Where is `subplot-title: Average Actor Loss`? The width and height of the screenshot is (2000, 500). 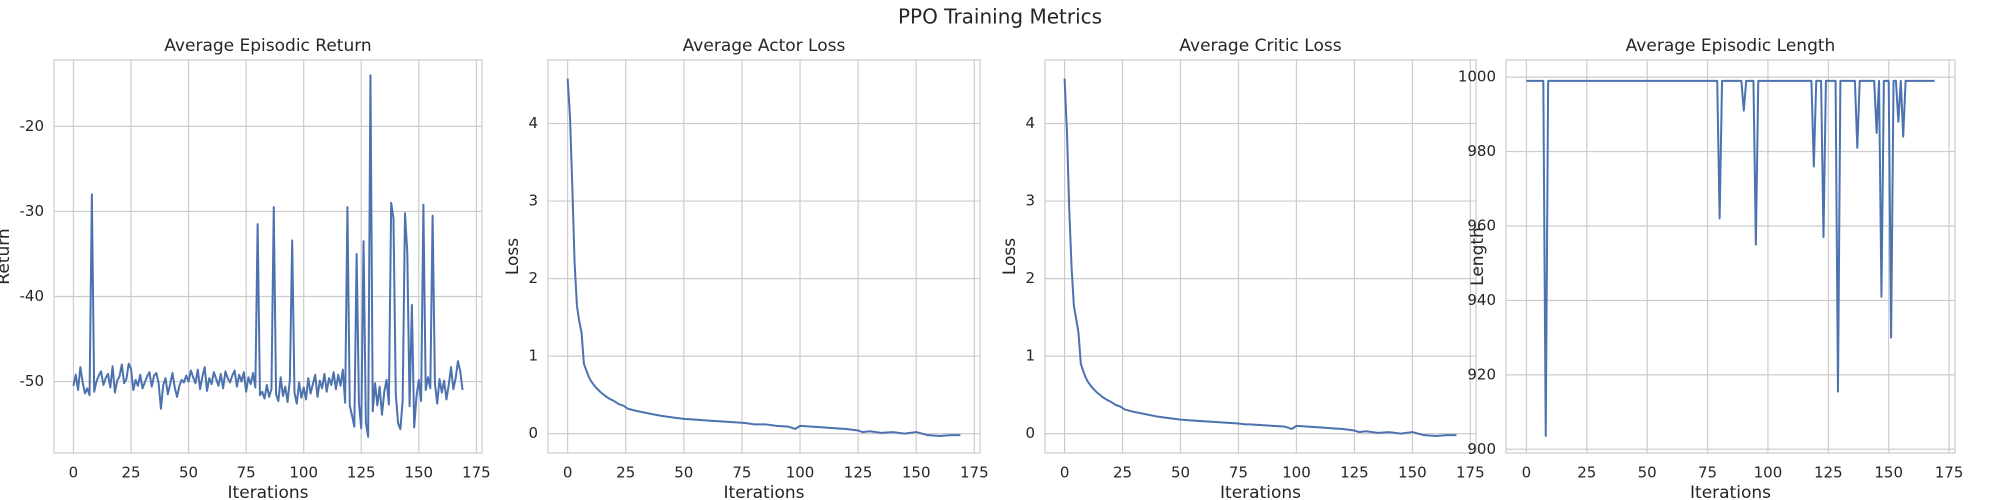
subplot-title: Average Actor Loss is located at coordinates (764, 46).